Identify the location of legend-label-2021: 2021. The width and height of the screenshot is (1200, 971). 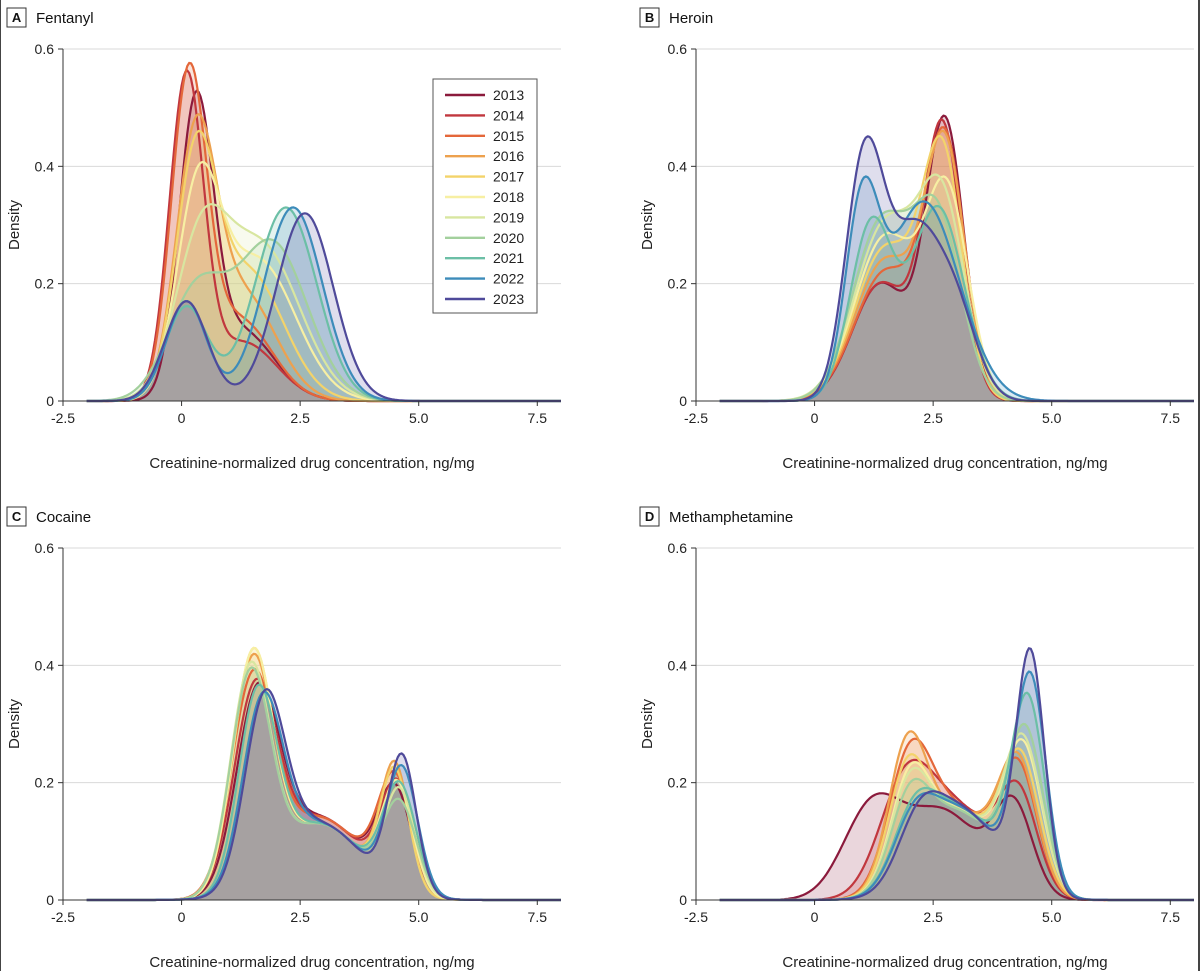
(508, 258).